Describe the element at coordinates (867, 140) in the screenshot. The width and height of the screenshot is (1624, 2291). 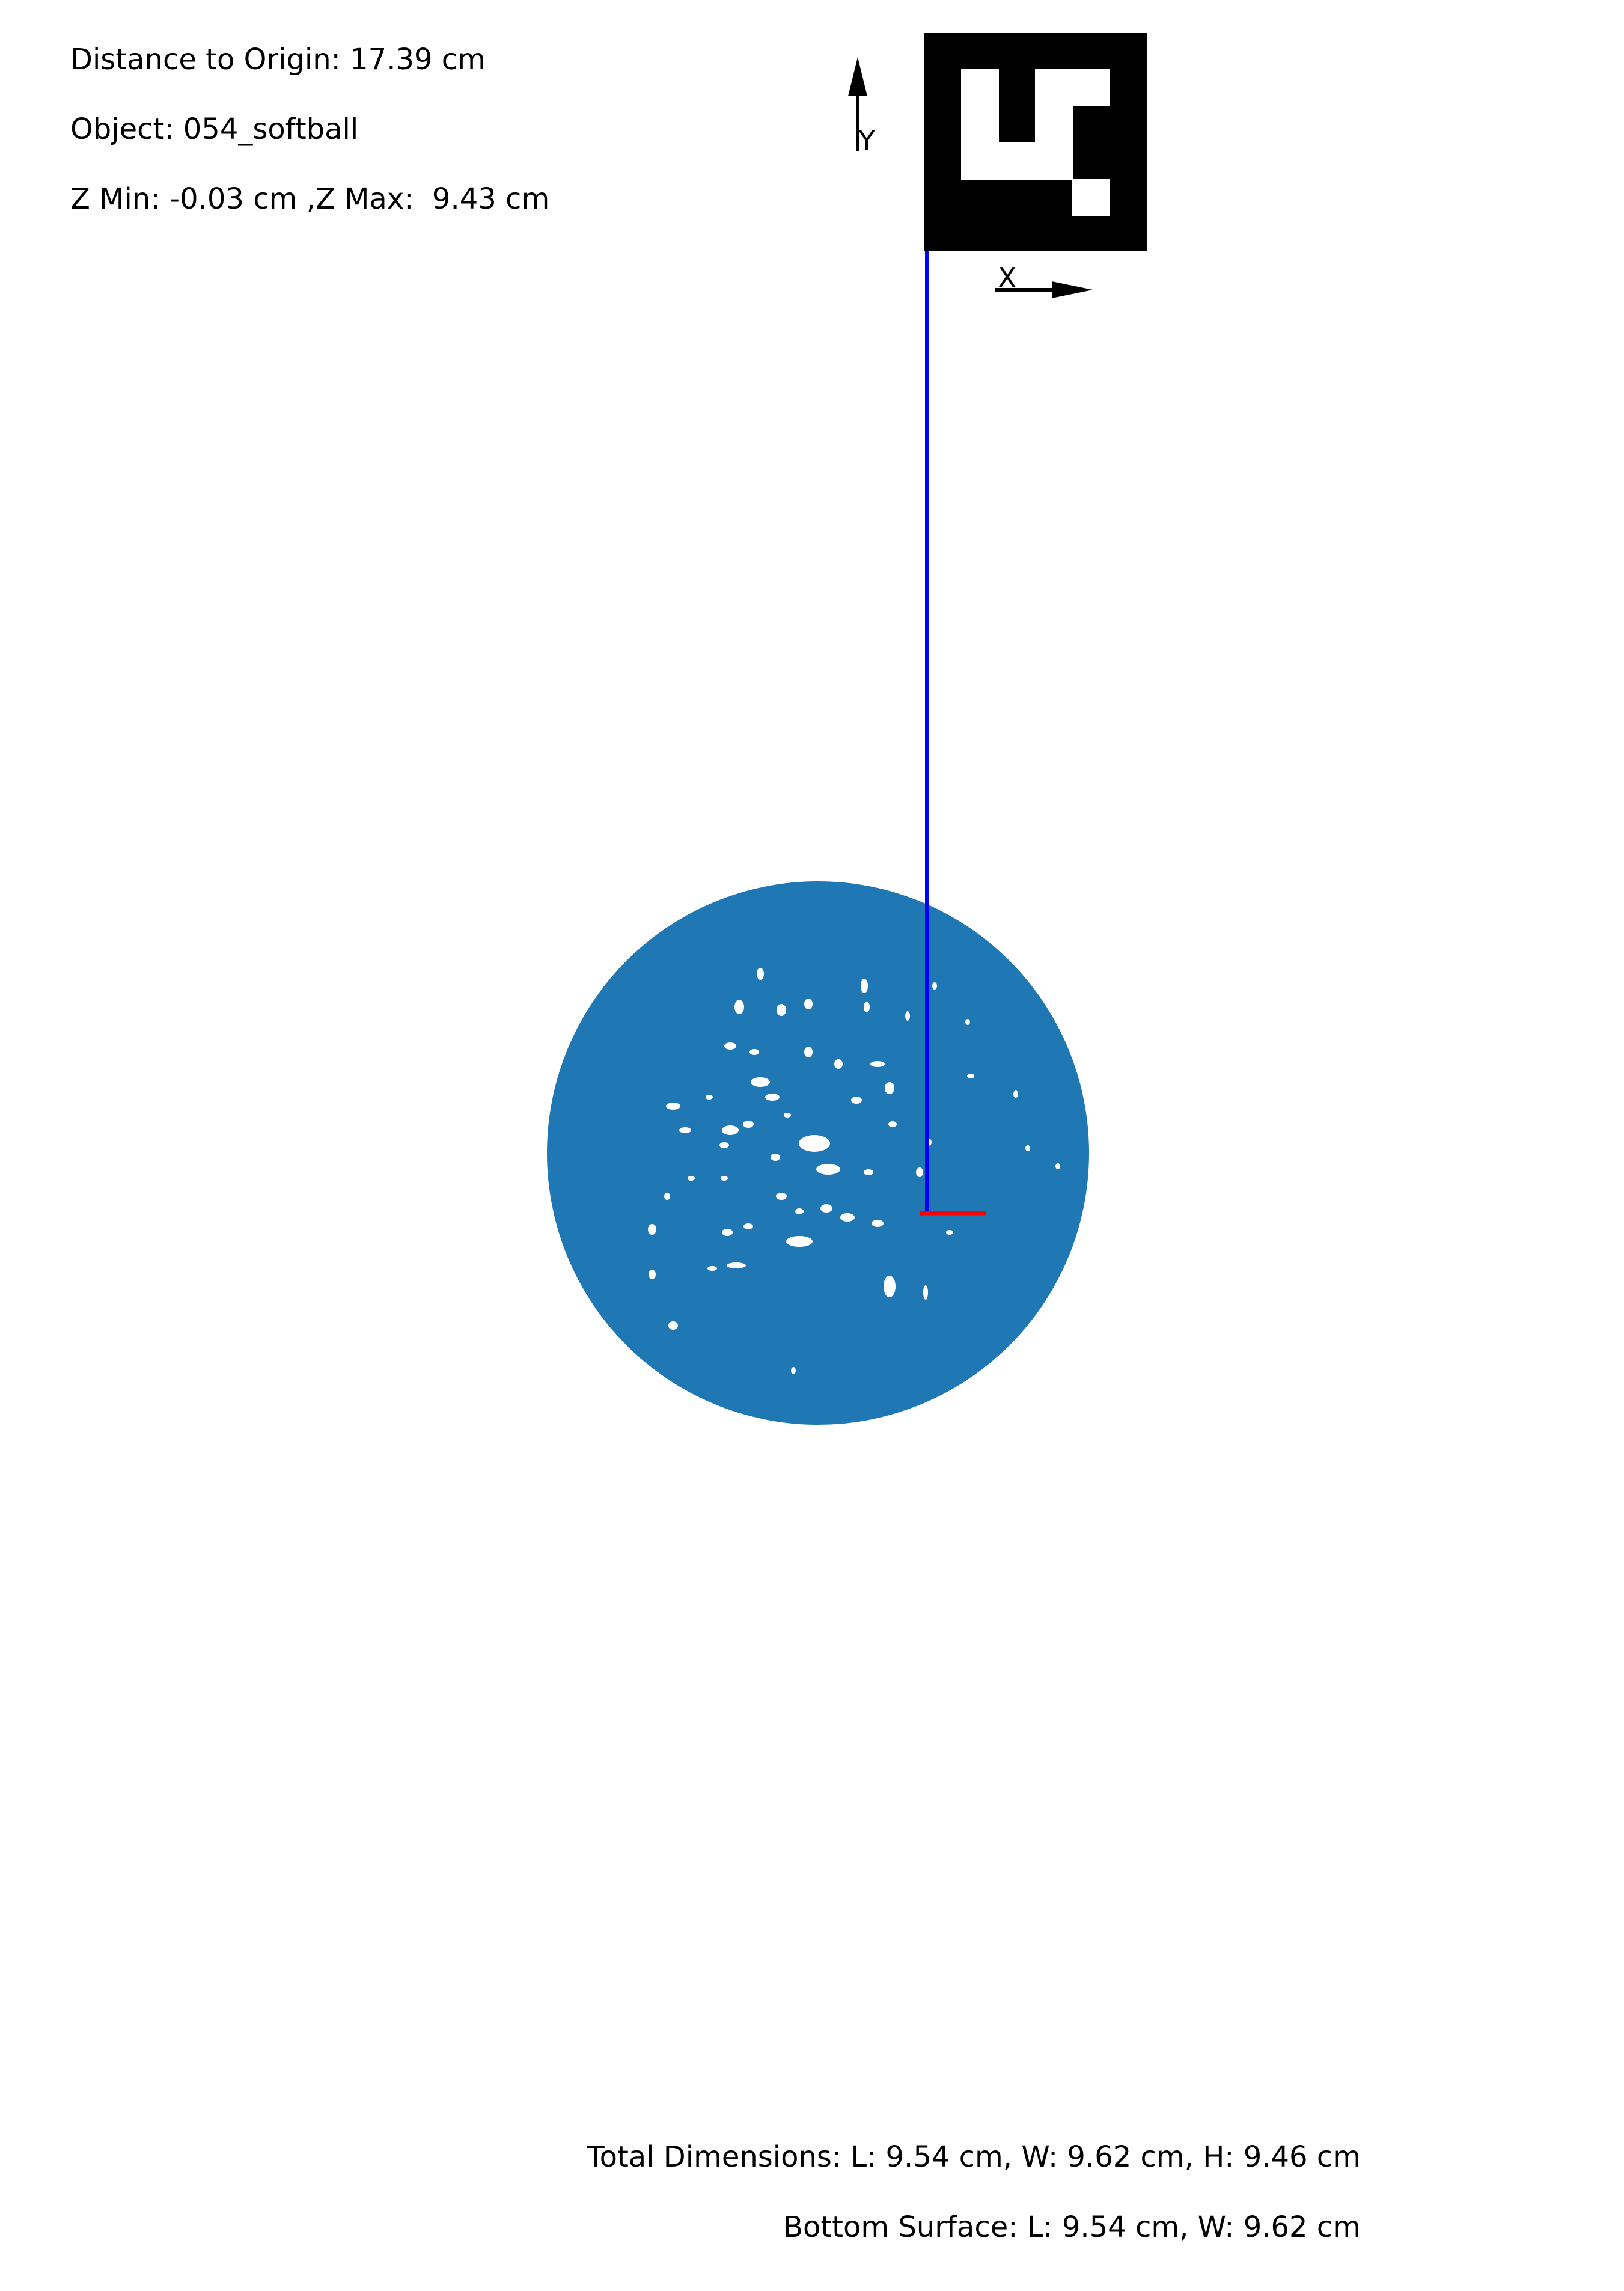
I see `y-axis-label: Y` at that location.